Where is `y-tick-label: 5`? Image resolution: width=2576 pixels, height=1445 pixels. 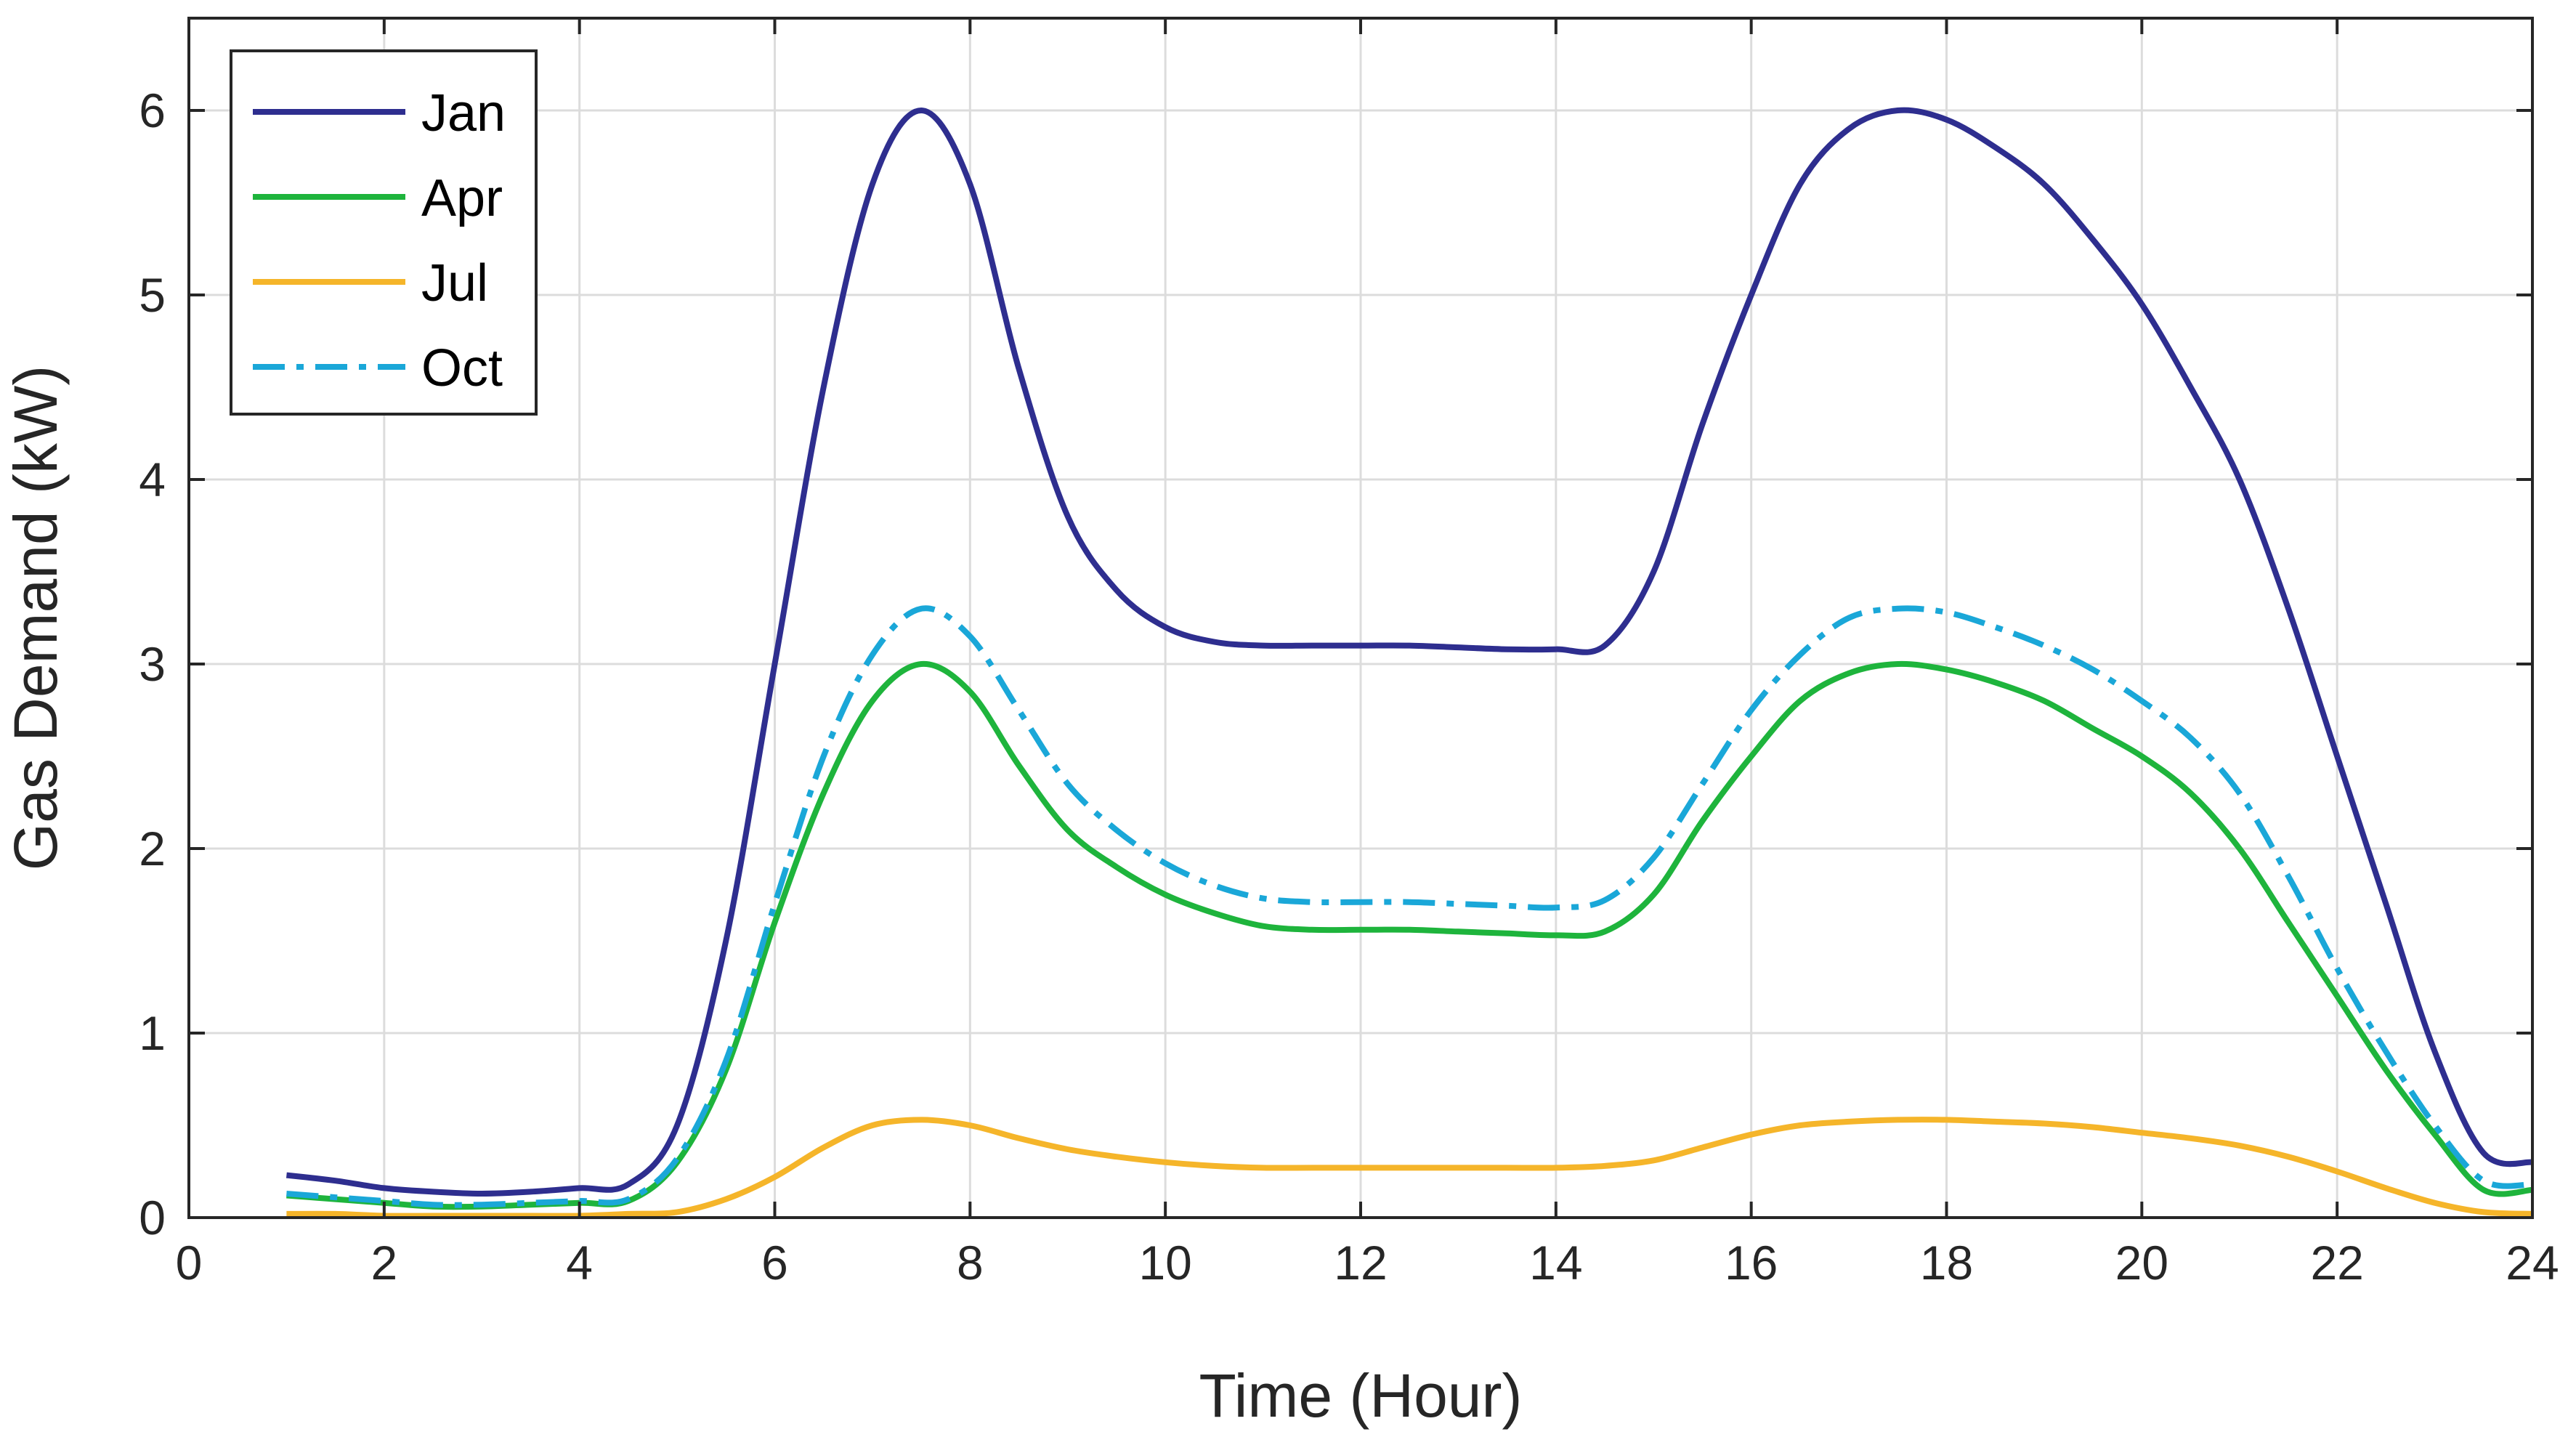 y-tick-label: 5 is located at coordinates (152, 295).